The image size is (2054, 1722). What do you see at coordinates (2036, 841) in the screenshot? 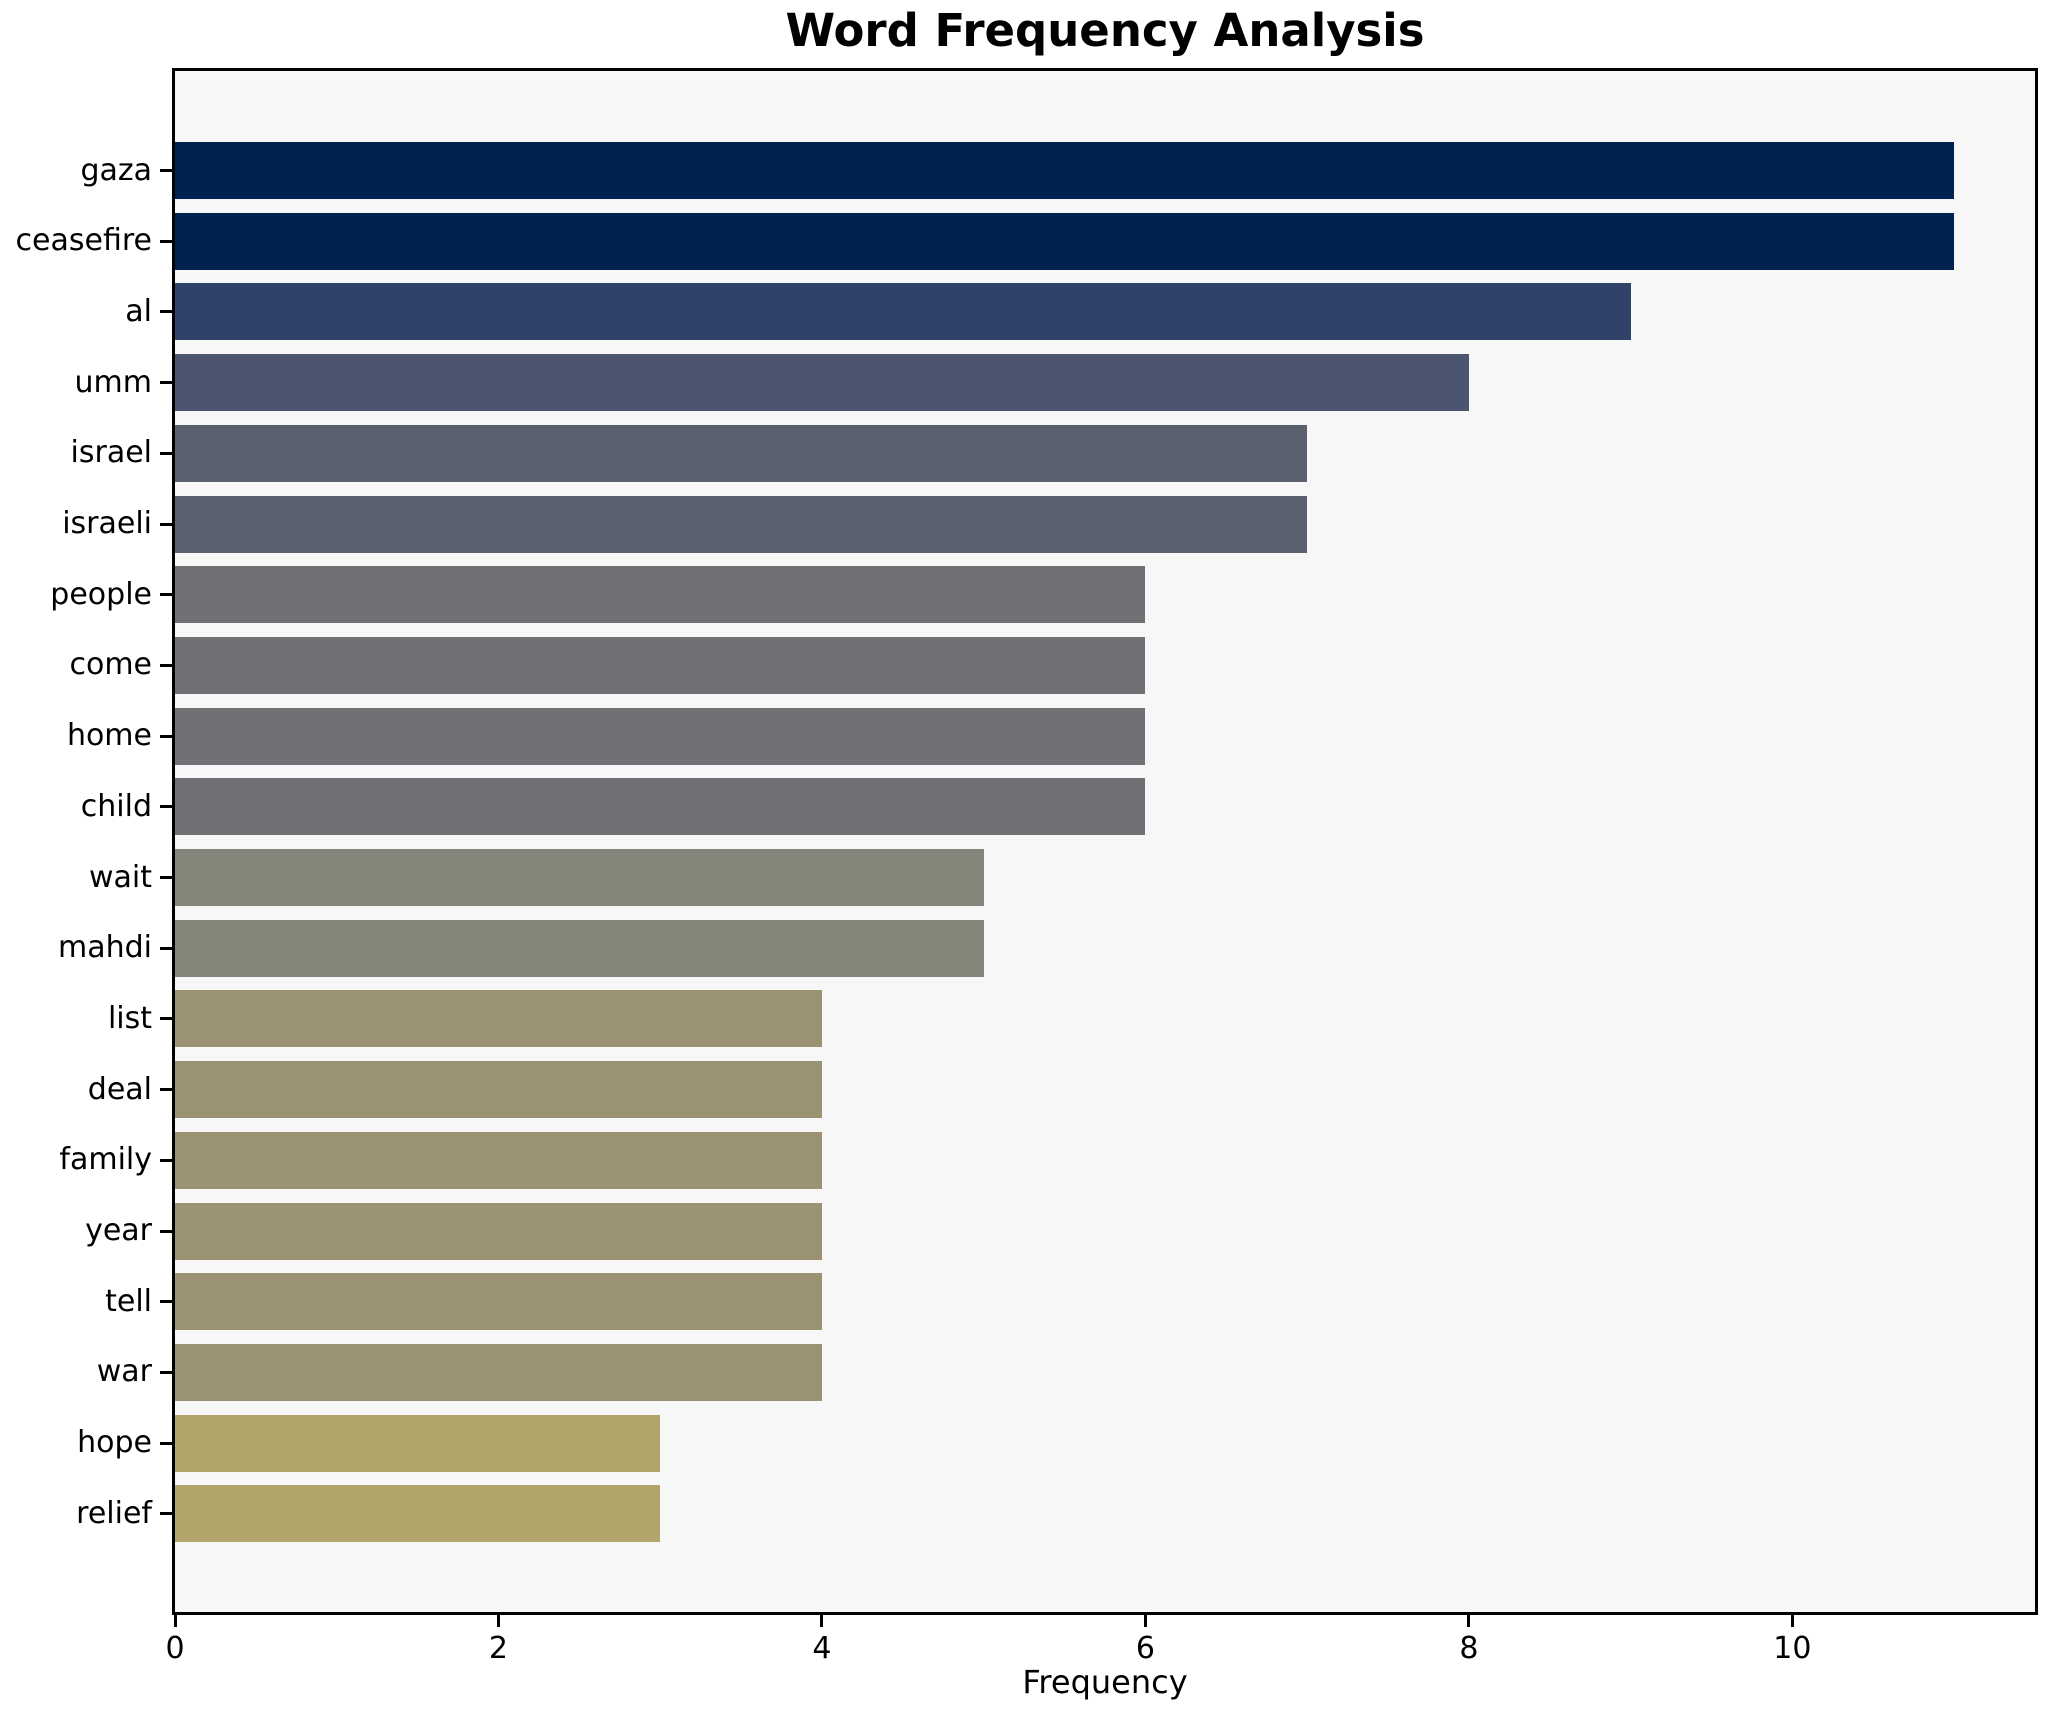
I see `axis-spine-right` at bounding box center [2036, 841].